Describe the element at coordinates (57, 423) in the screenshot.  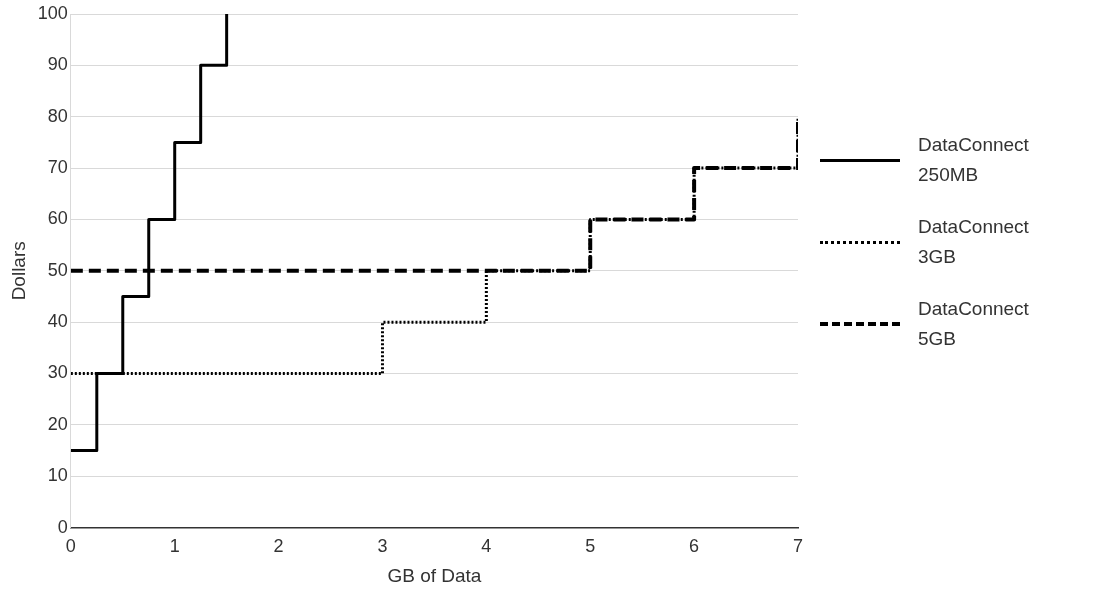
I see `y-tick-label: 20` at that location.